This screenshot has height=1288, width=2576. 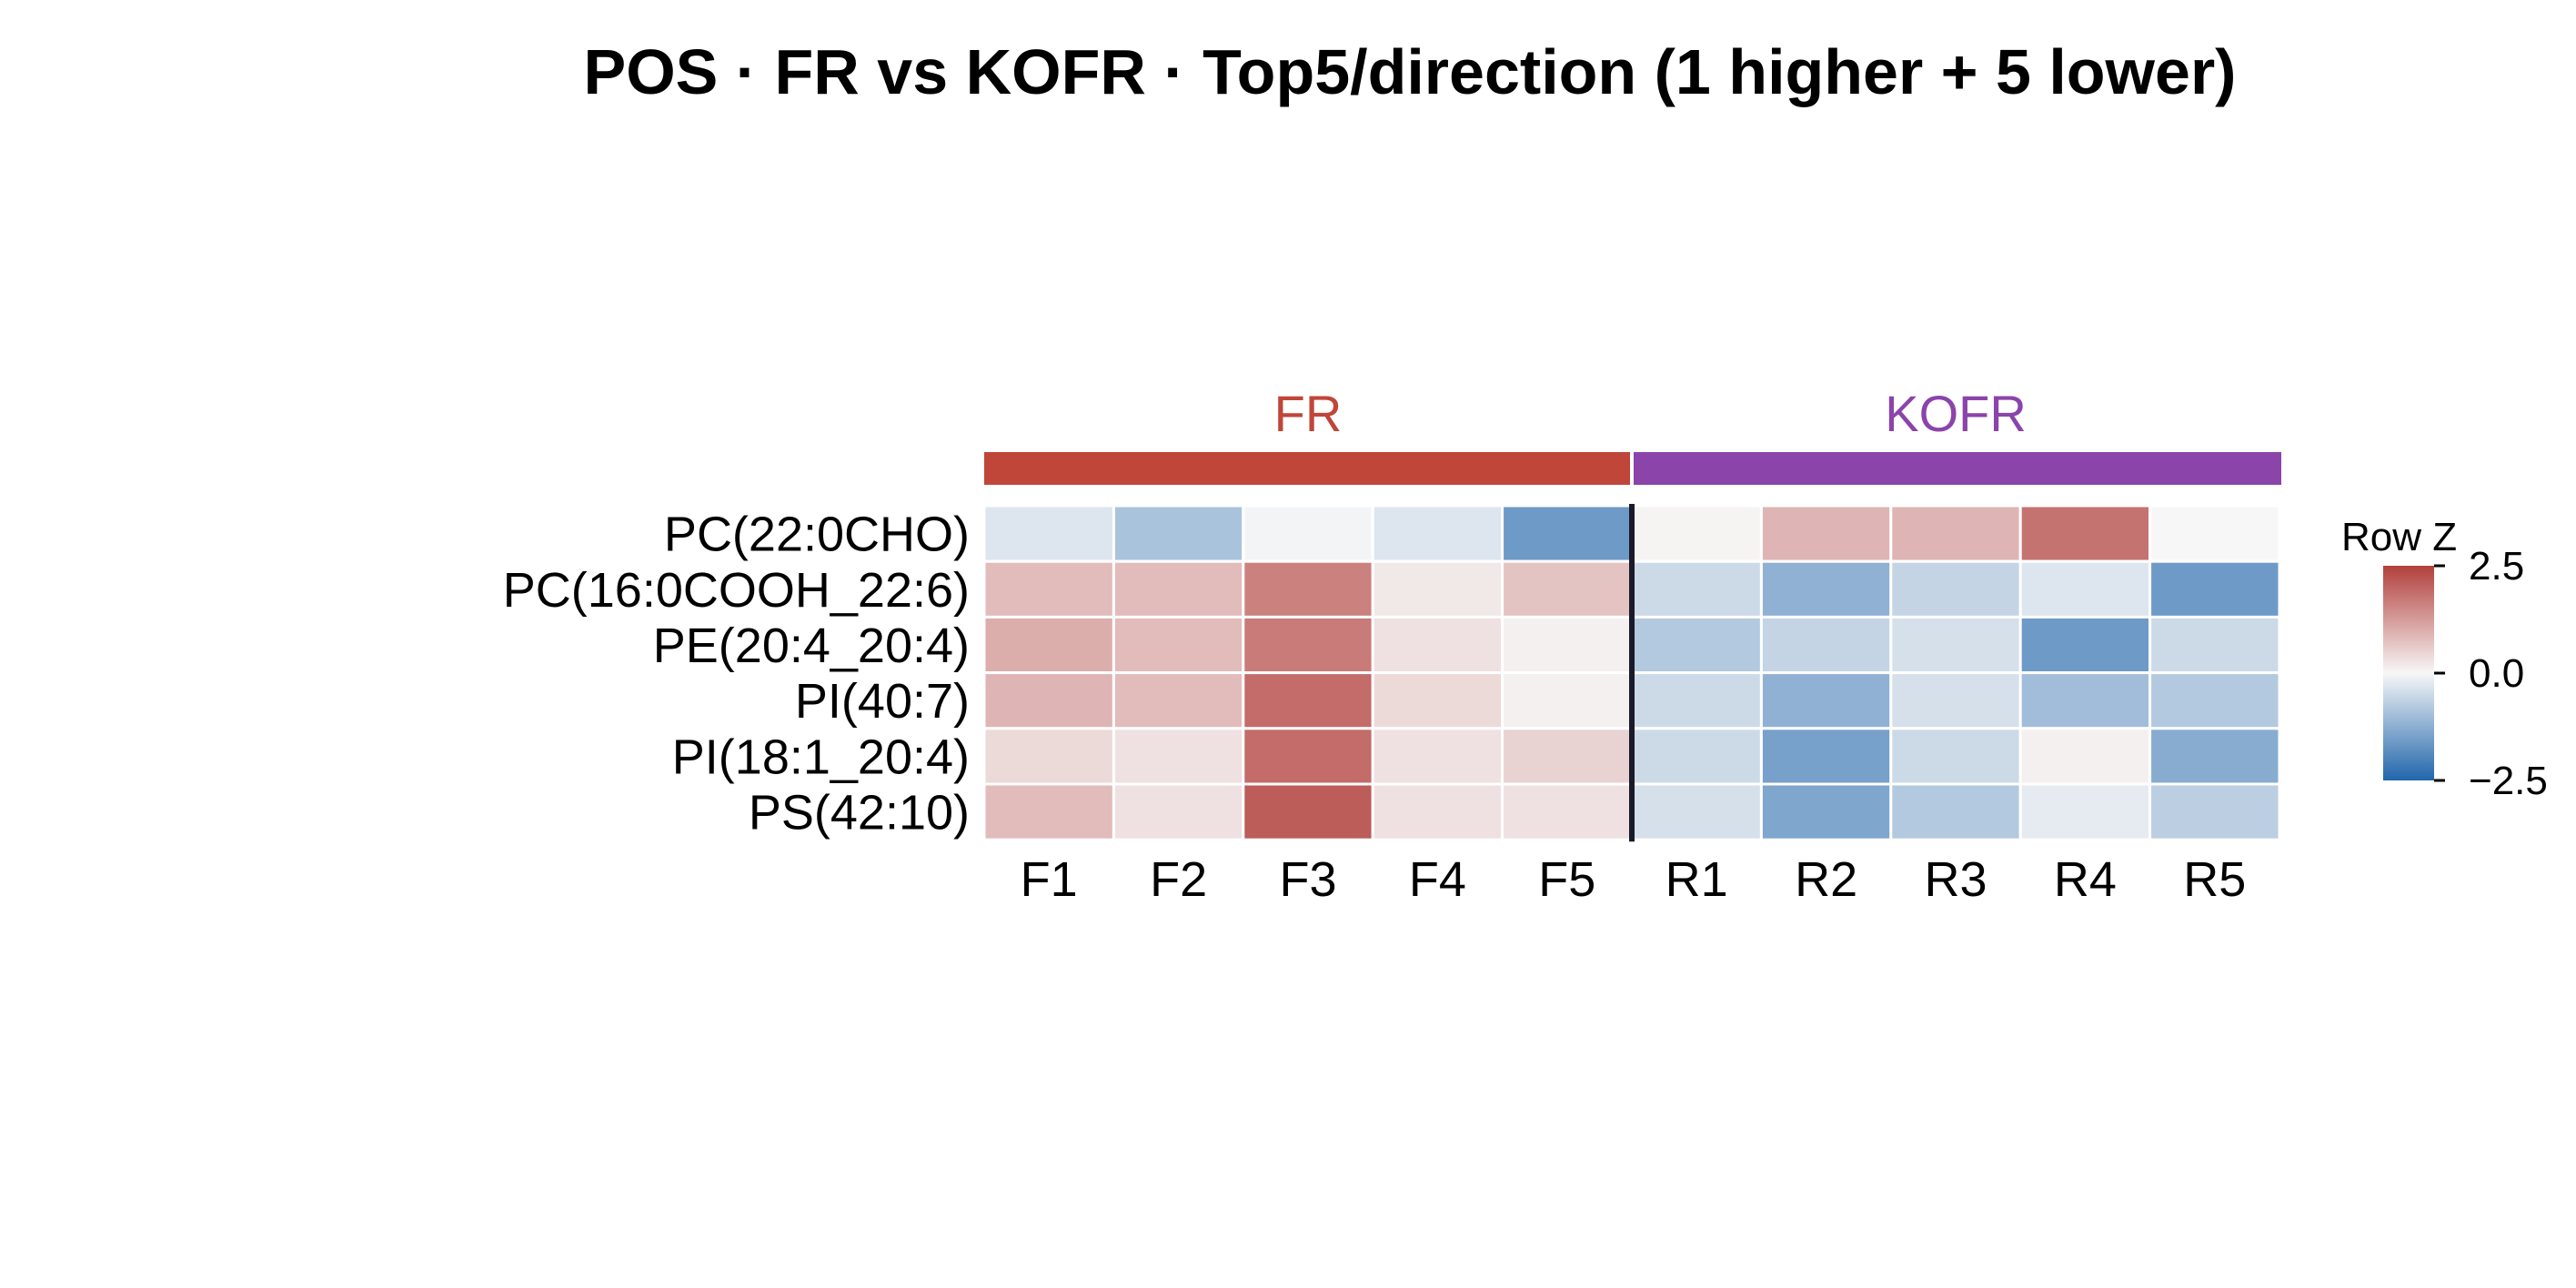 I want to click on column-label: F2, so click(x=1178, y=879).